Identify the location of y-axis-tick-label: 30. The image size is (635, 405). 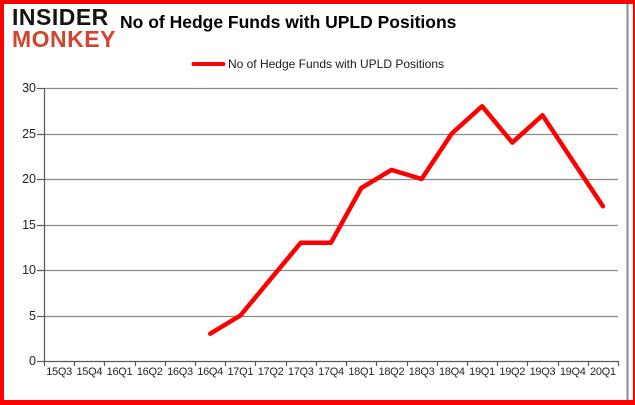
(29, 88).